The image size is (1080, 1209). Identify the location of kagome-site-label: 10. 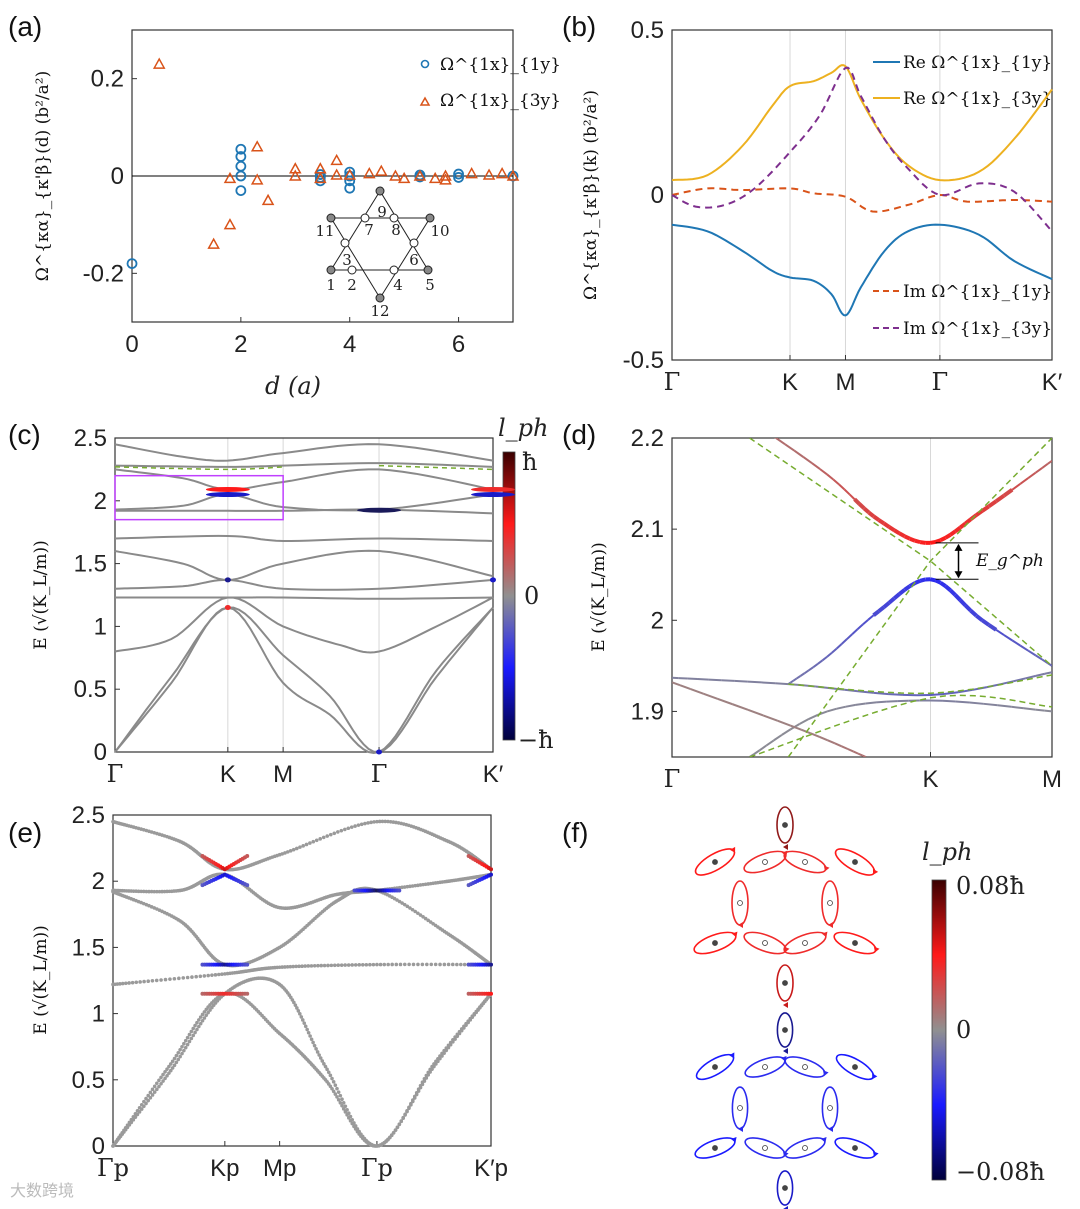
(439, 231).